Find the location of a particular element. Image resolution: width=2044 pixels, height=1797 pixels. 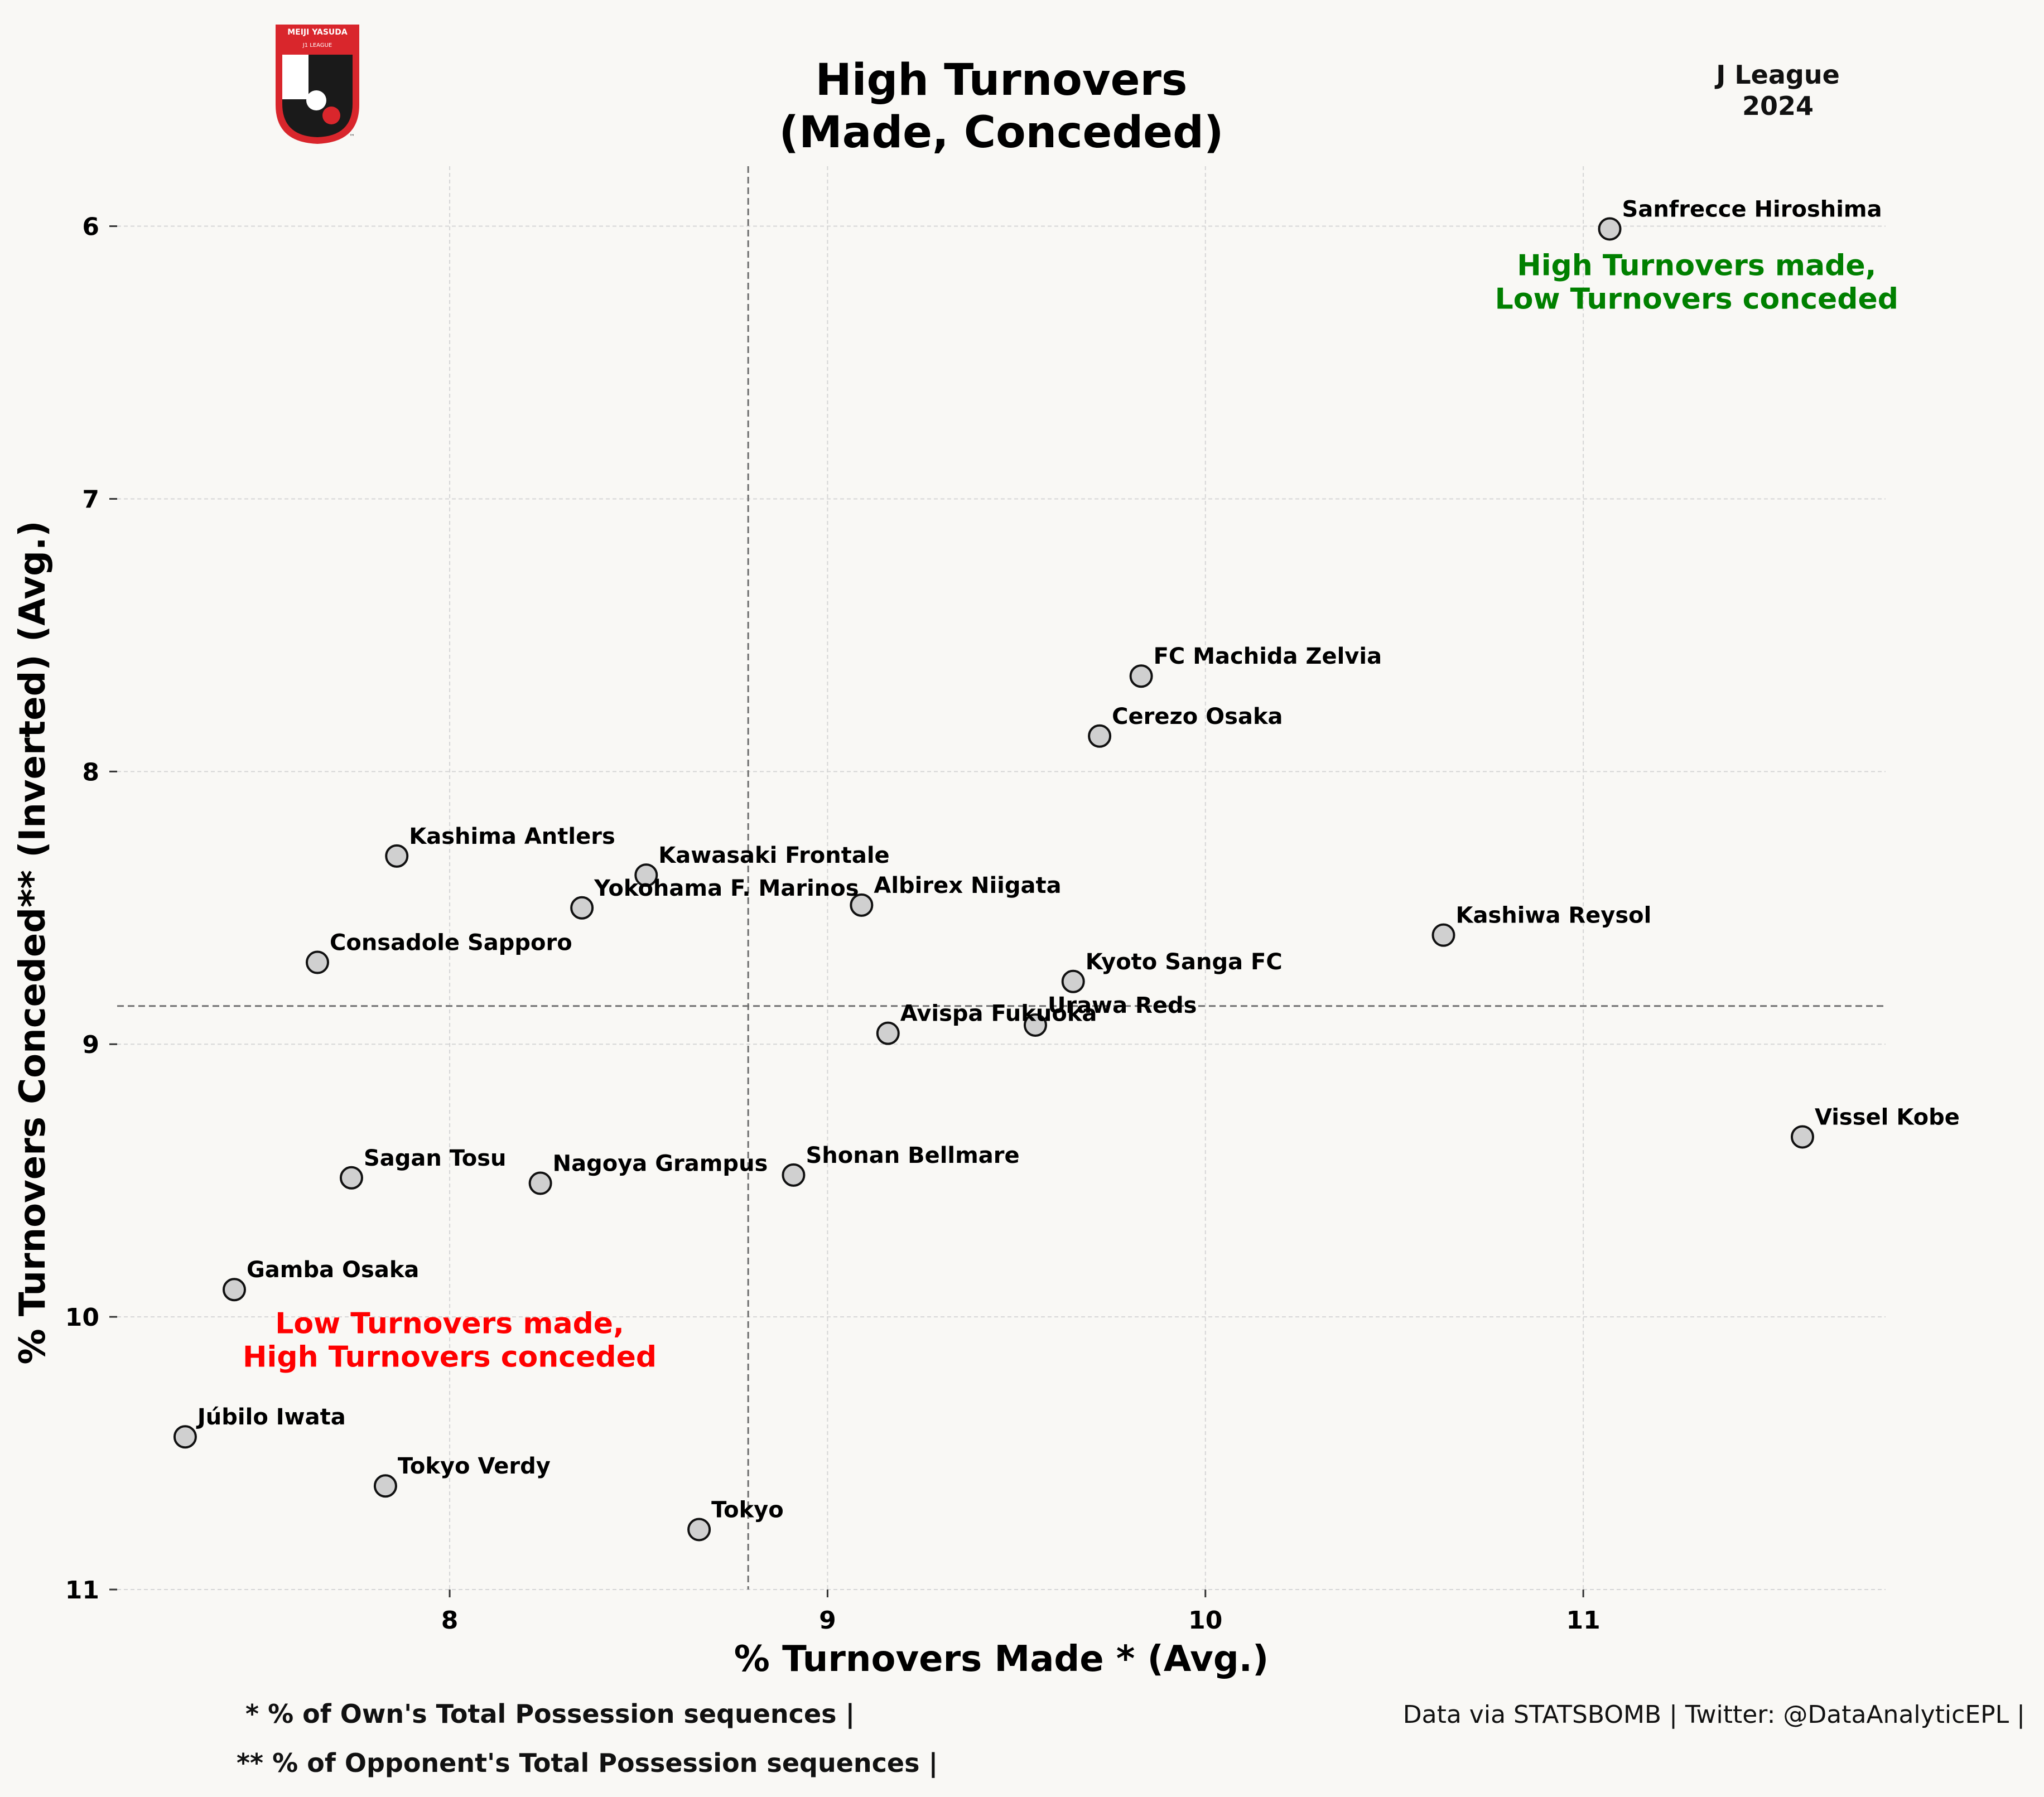

season-label: 2024 is located at coordinates (1778, 106).